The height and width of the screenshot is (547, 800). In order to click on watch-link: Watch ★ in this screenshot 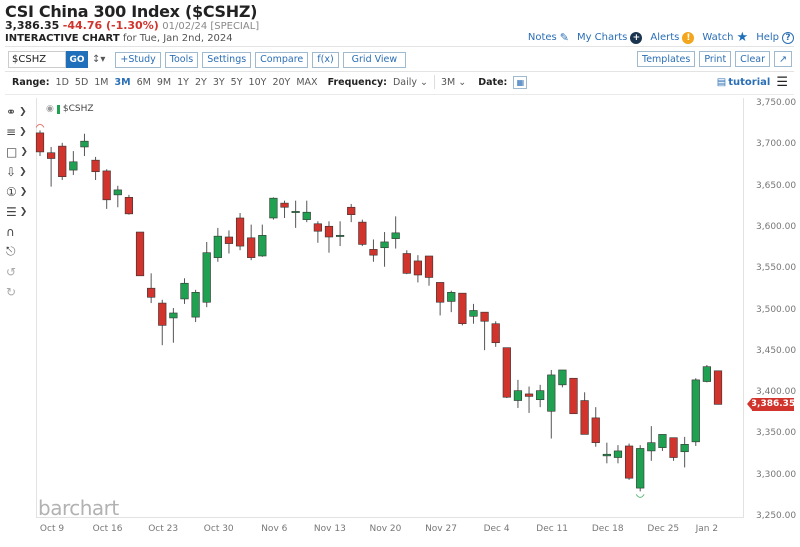, I will do `click(725, 37)`.